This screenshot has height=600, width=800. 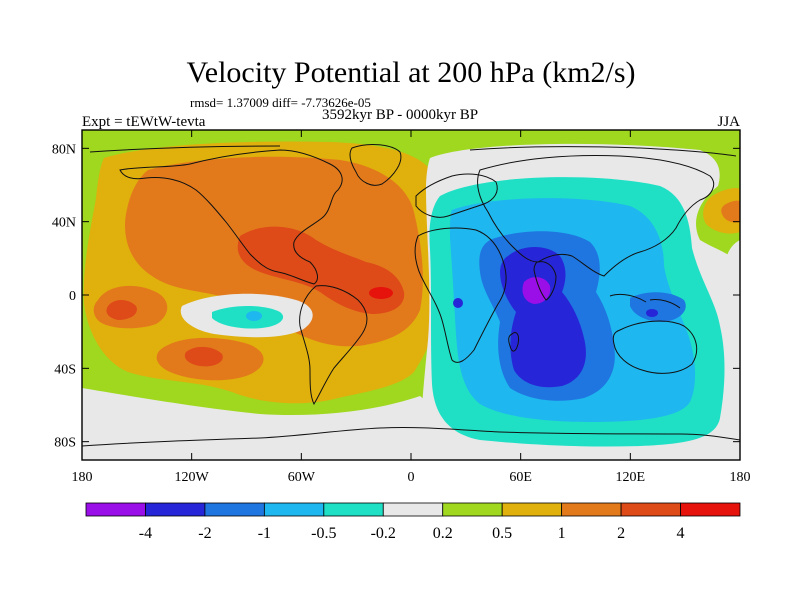 What do you see at coordinates (302, 477) in the screenshot?
I see `lon-tick-label: 60W` at bounding box center [302, 477].